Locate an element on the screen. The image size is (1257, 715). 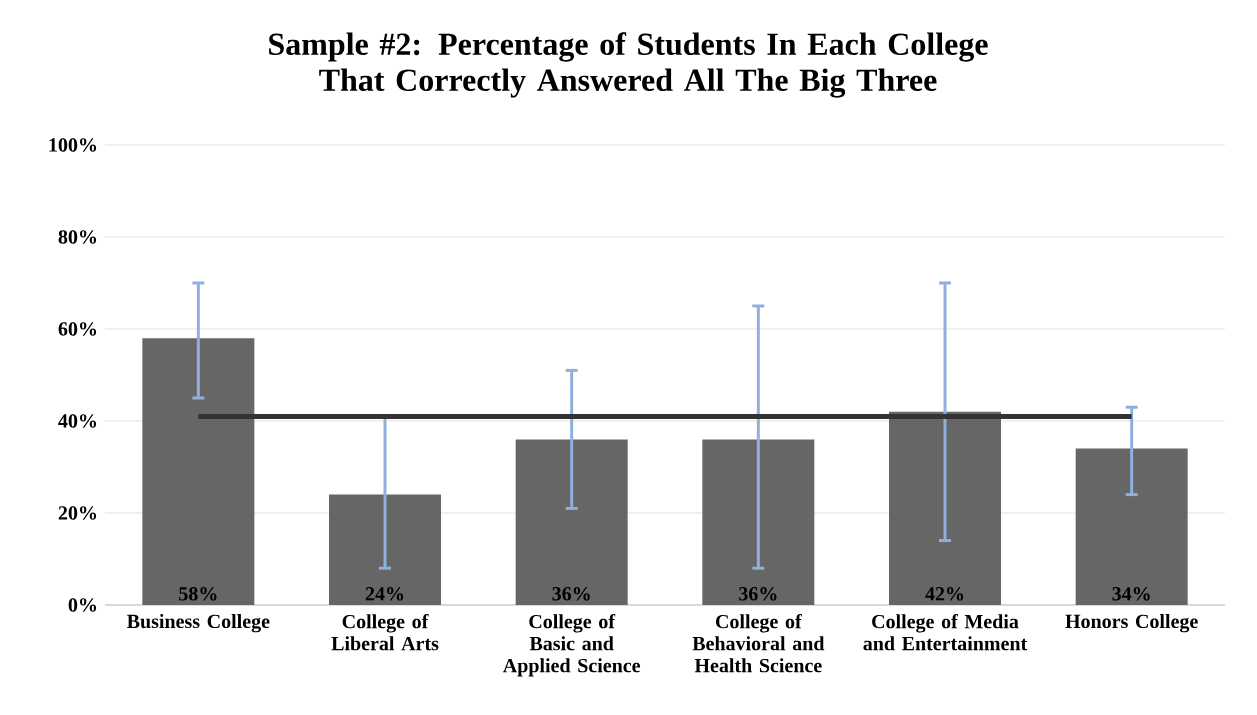
y-tick-label: 40% is located at coordinates (77, 421).